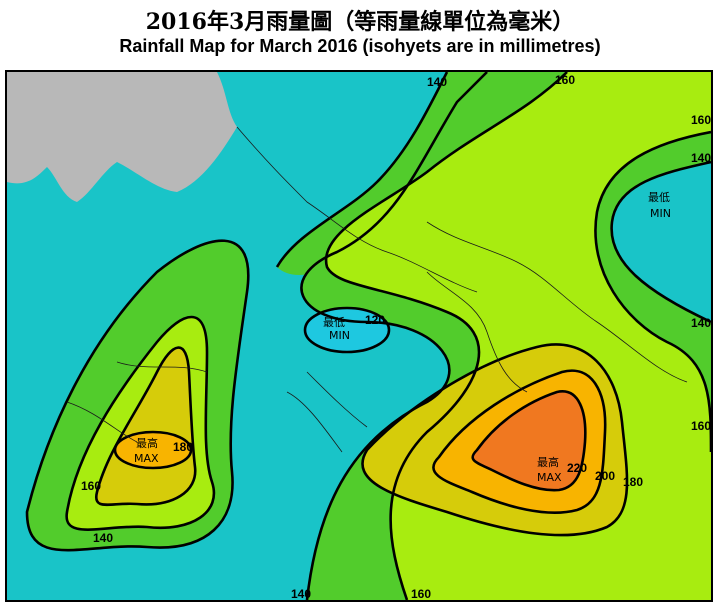 This screenshot has height=606, width=720. I want to click on band-140-160-top, so click(402, 173).